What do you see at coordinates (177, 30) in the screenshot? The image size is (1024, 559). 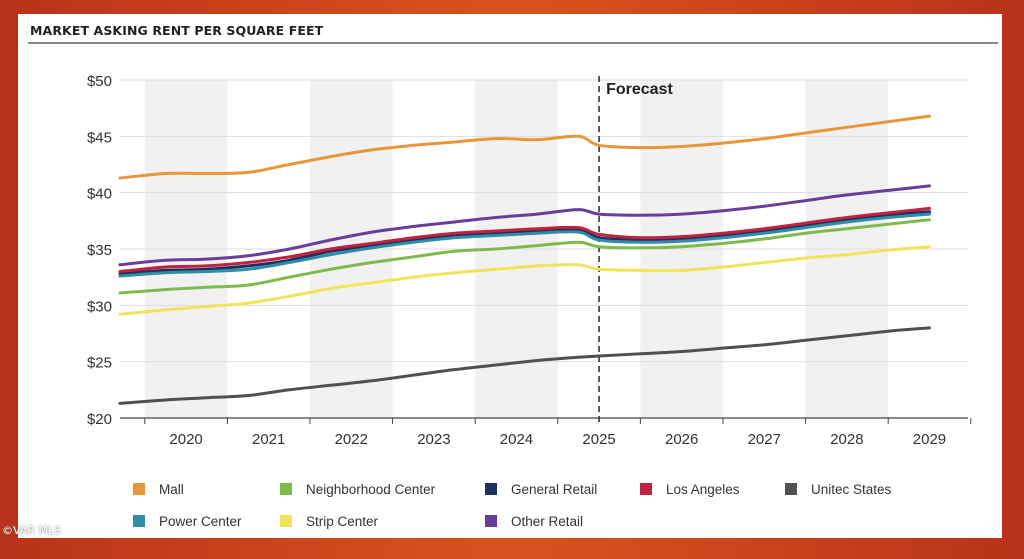 I see `chart-title: MARKET ASKING RENT PER SQUARE FEET` at bounding box center [177, 30].